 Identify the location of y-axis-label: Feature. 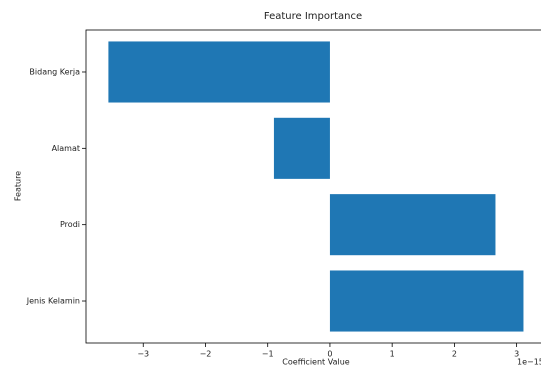
(18, 186).